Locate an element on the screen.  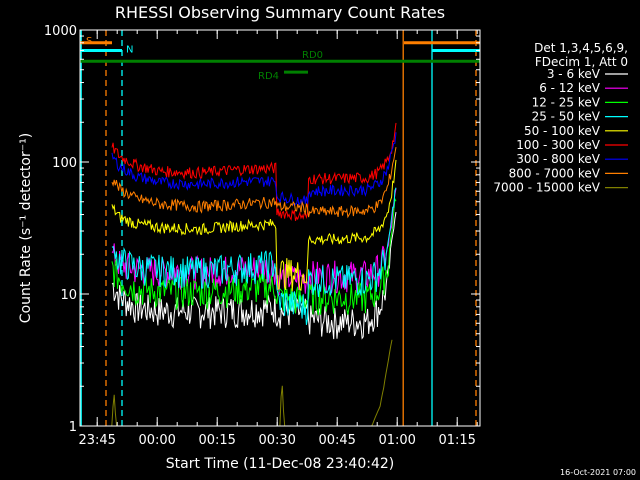
annotation-label: S is located at coordinates (89, 41).